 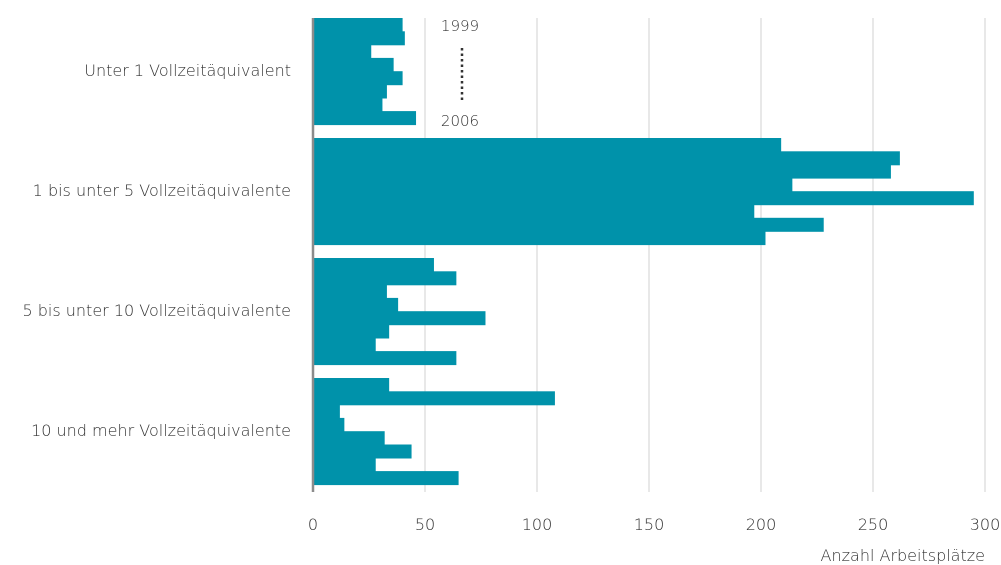 I want to click on year-start-label: 1999, so click(x=460, y=26).